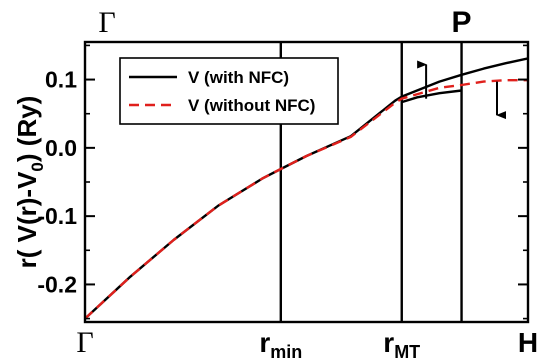 This screenshot has height=358, width=543. What do you see at coordinates (462, 22) in the screenshot?
I see `top-label: P` at bounding box center [462, 22].